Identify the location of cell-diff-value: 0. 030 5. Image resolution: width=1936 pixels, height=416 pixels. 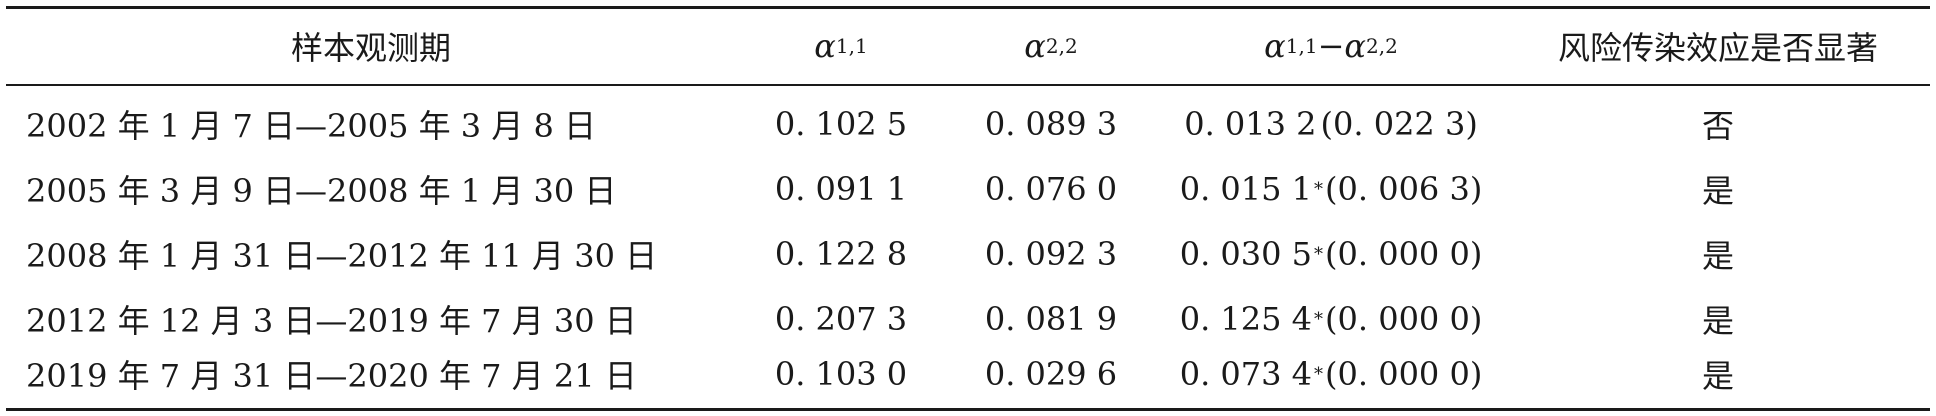
(1246, 254).